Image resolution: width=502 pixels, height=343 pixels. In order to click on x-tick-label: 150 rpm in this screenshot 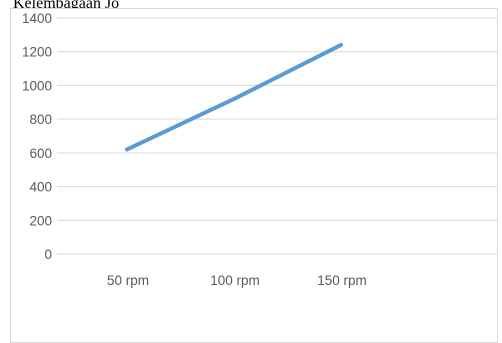, I will do `click(342, 280)`.